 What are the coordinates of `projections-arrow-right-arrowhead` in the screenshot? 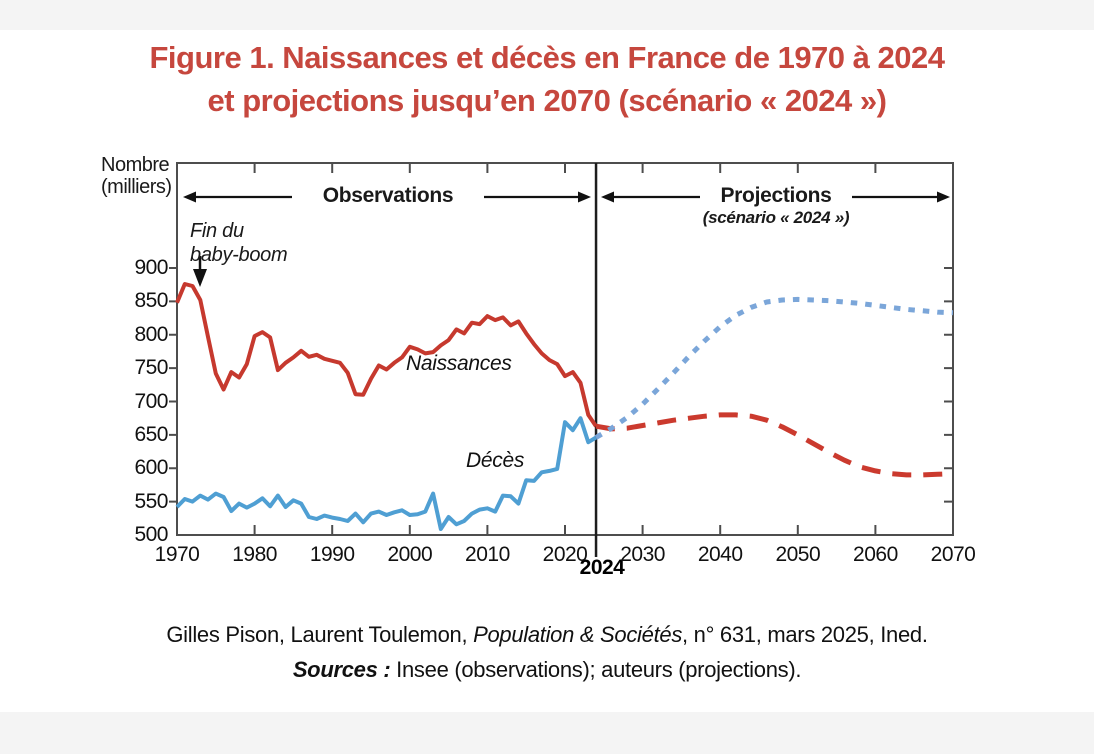 It's located at (943, 197).